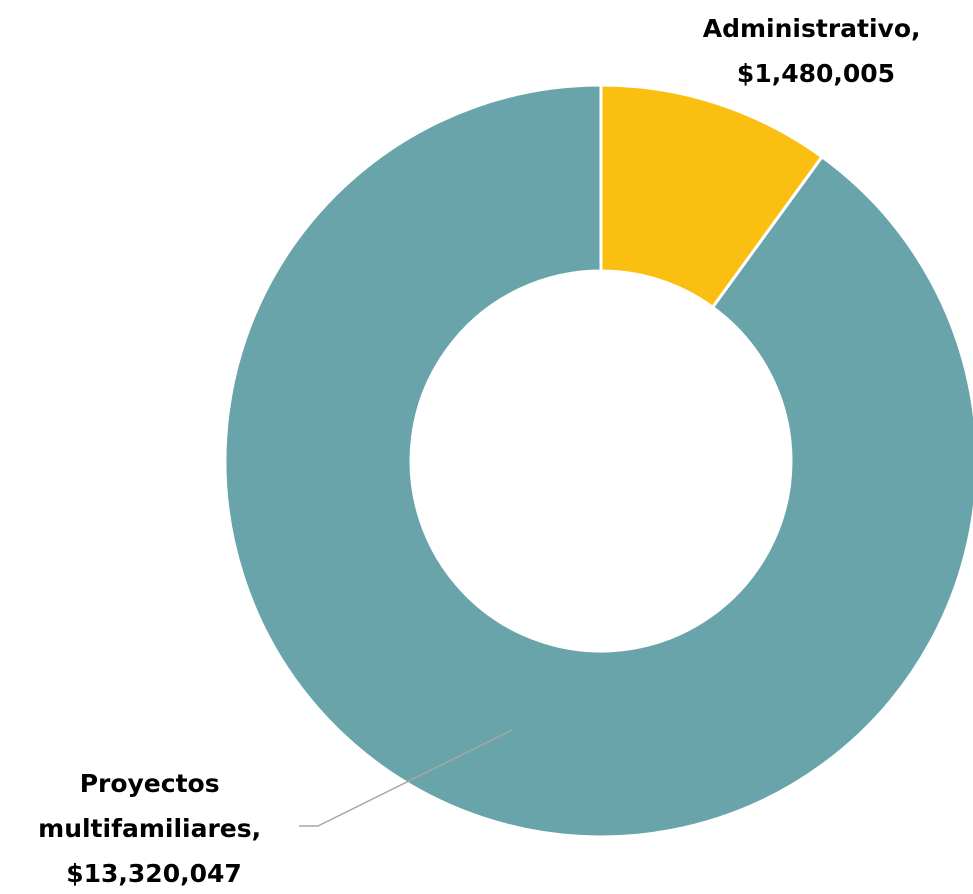 This screenshot has width=973, height=894. What do you see at coordinates (150, 783) in the screenshot?
I see `label-proyectos-name-1: Proyectos` at bounding box center [150, 783].